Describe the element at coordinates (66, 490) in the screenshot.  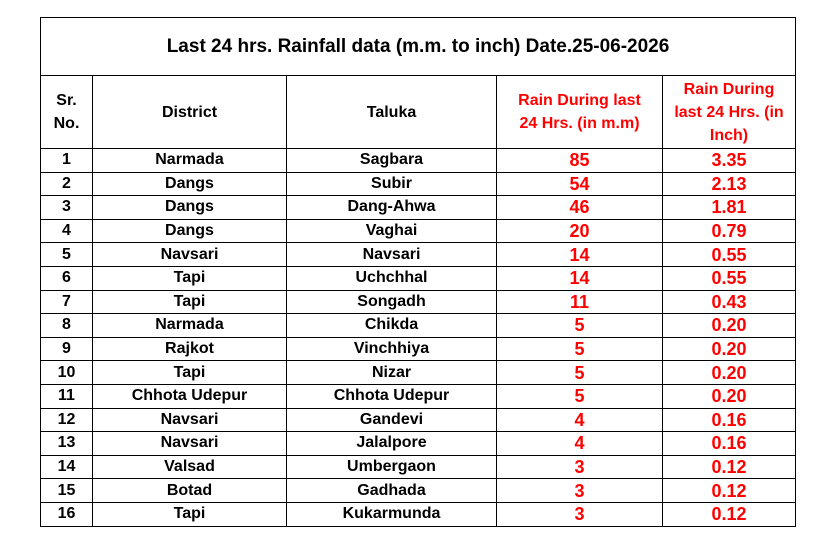
I see `table-cell: 15` at that location.